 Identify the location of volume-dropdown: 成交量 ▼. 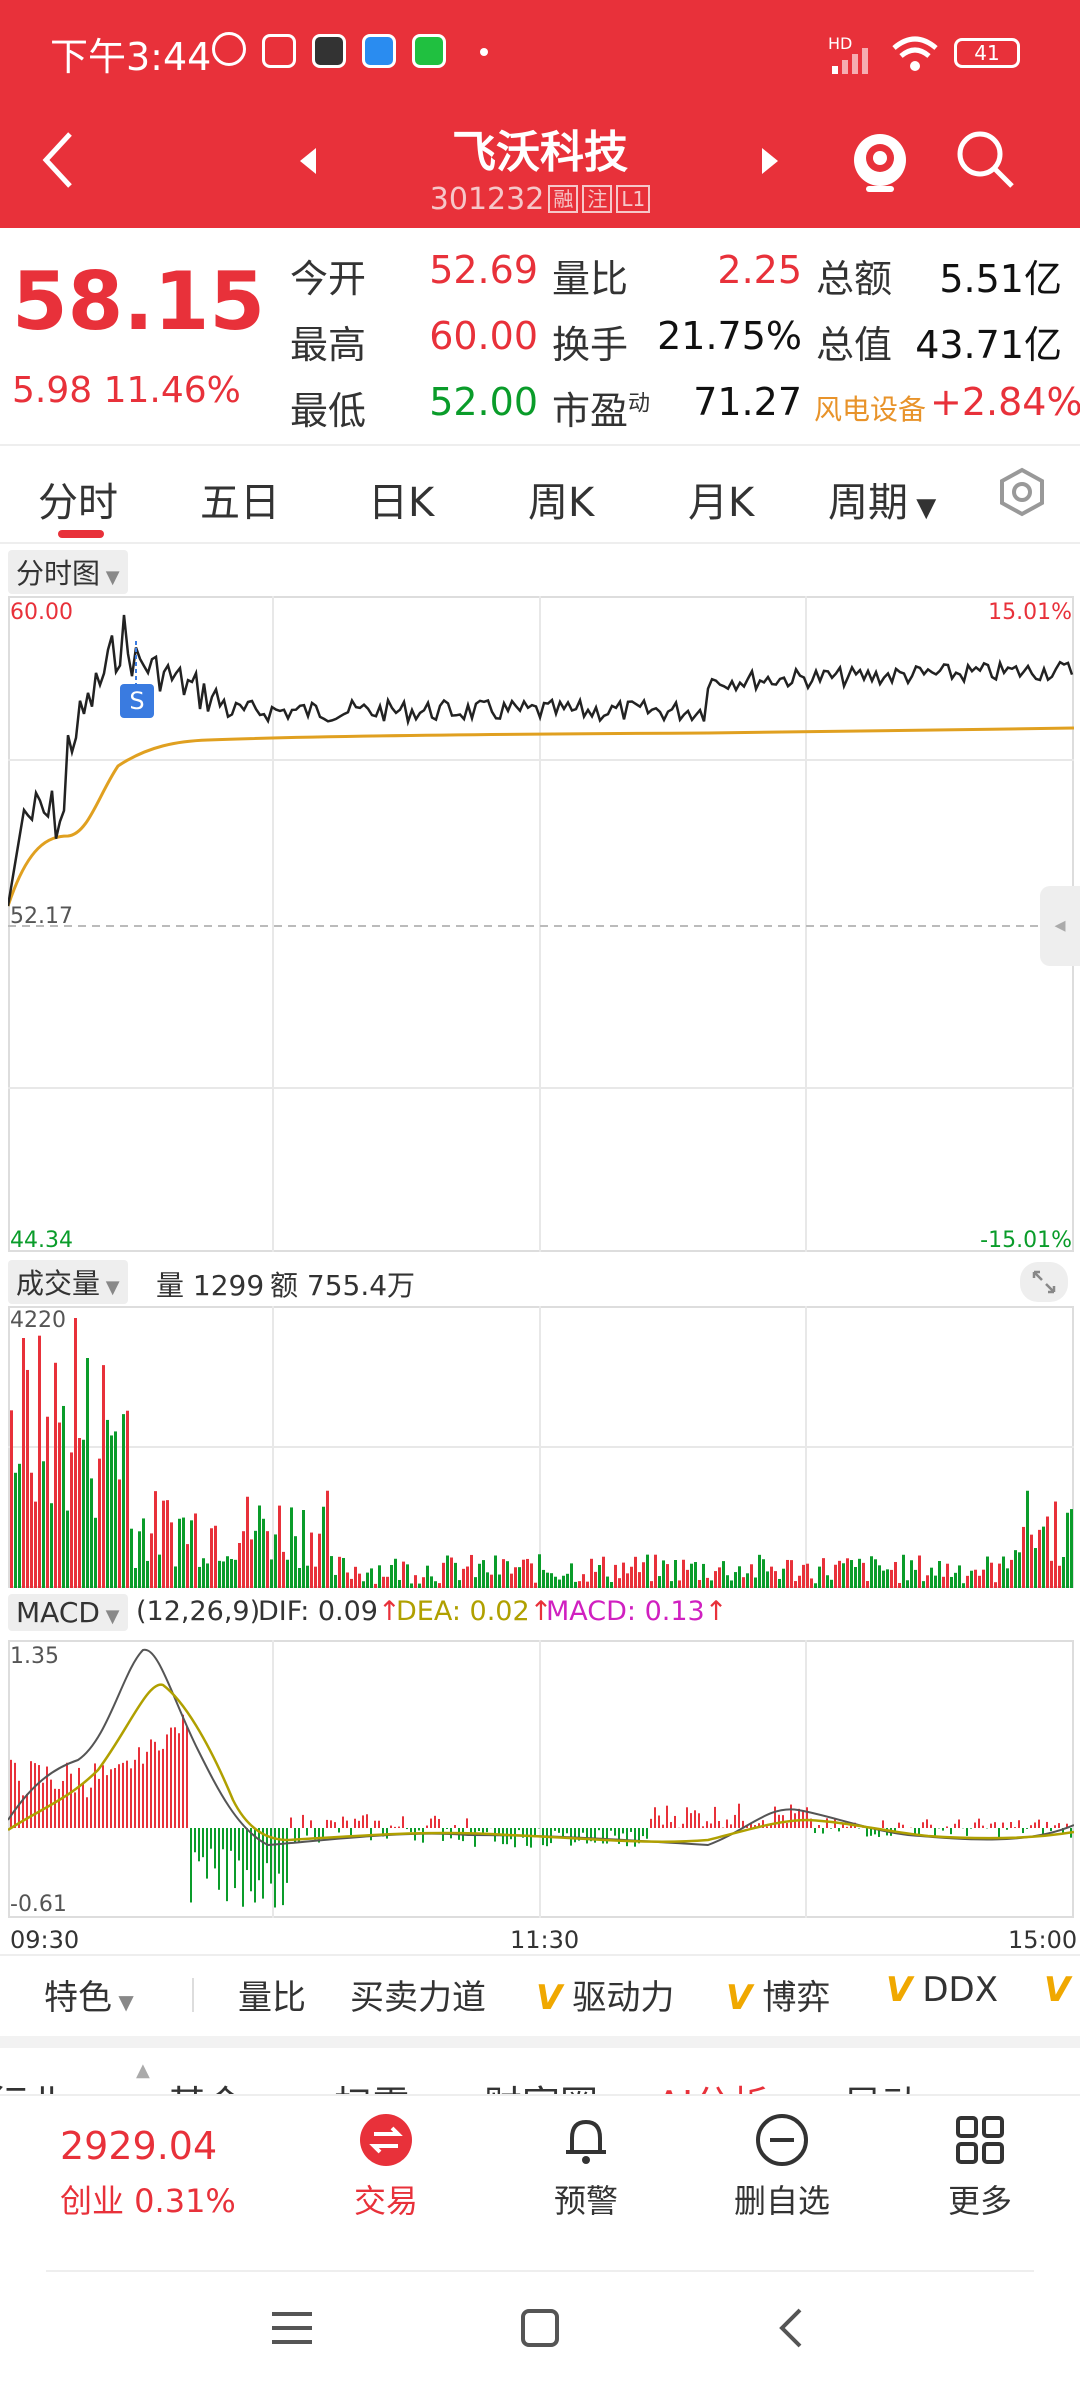
(68, 1282).